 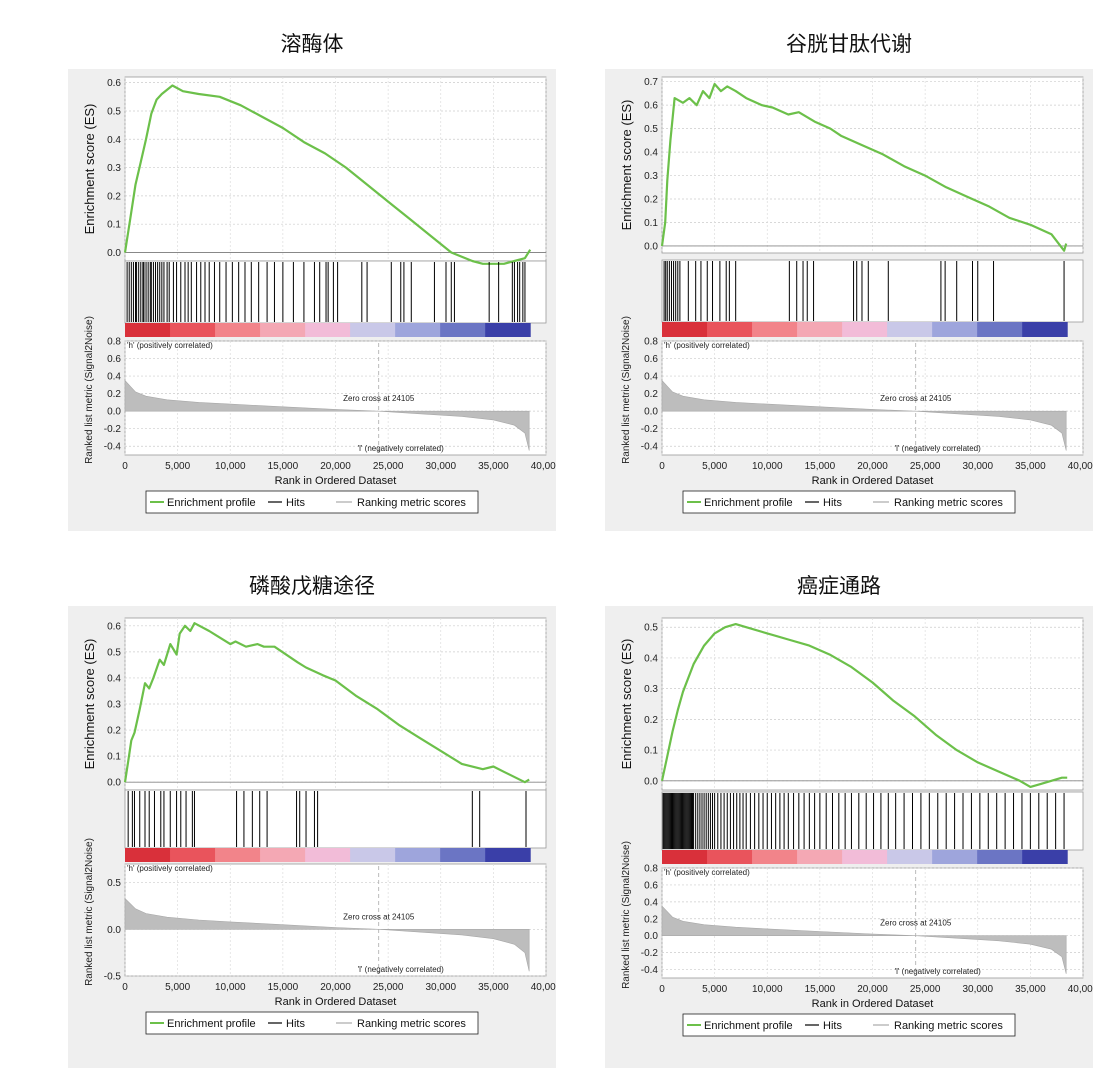 I want to click on chart-title-lysosome: 溶酶体, so click(x=312, y=44).